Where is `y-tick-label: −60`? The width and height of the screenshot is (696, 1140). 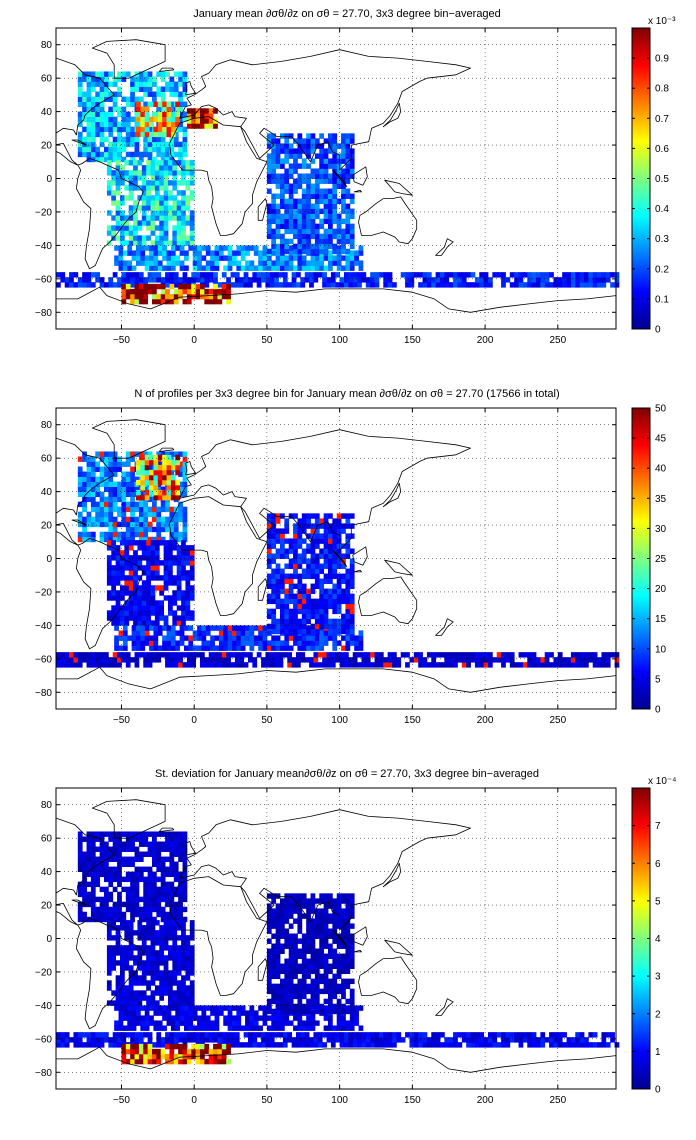
y-tick-label: −60 is located at coordinates (43, 659).